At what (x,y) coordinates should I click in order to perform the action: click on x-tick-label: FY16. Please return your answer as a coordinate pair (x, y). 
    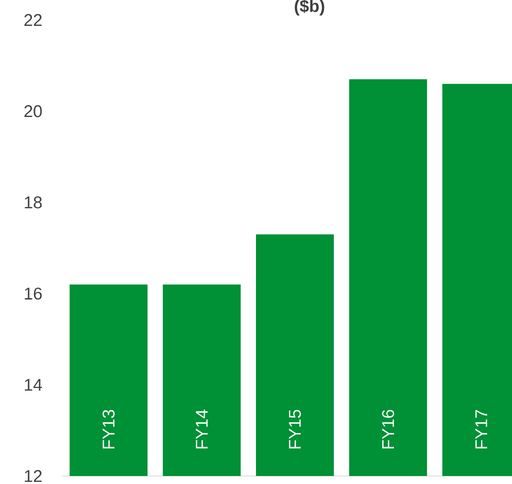
    Looking at the image, I should click on (388, 429).